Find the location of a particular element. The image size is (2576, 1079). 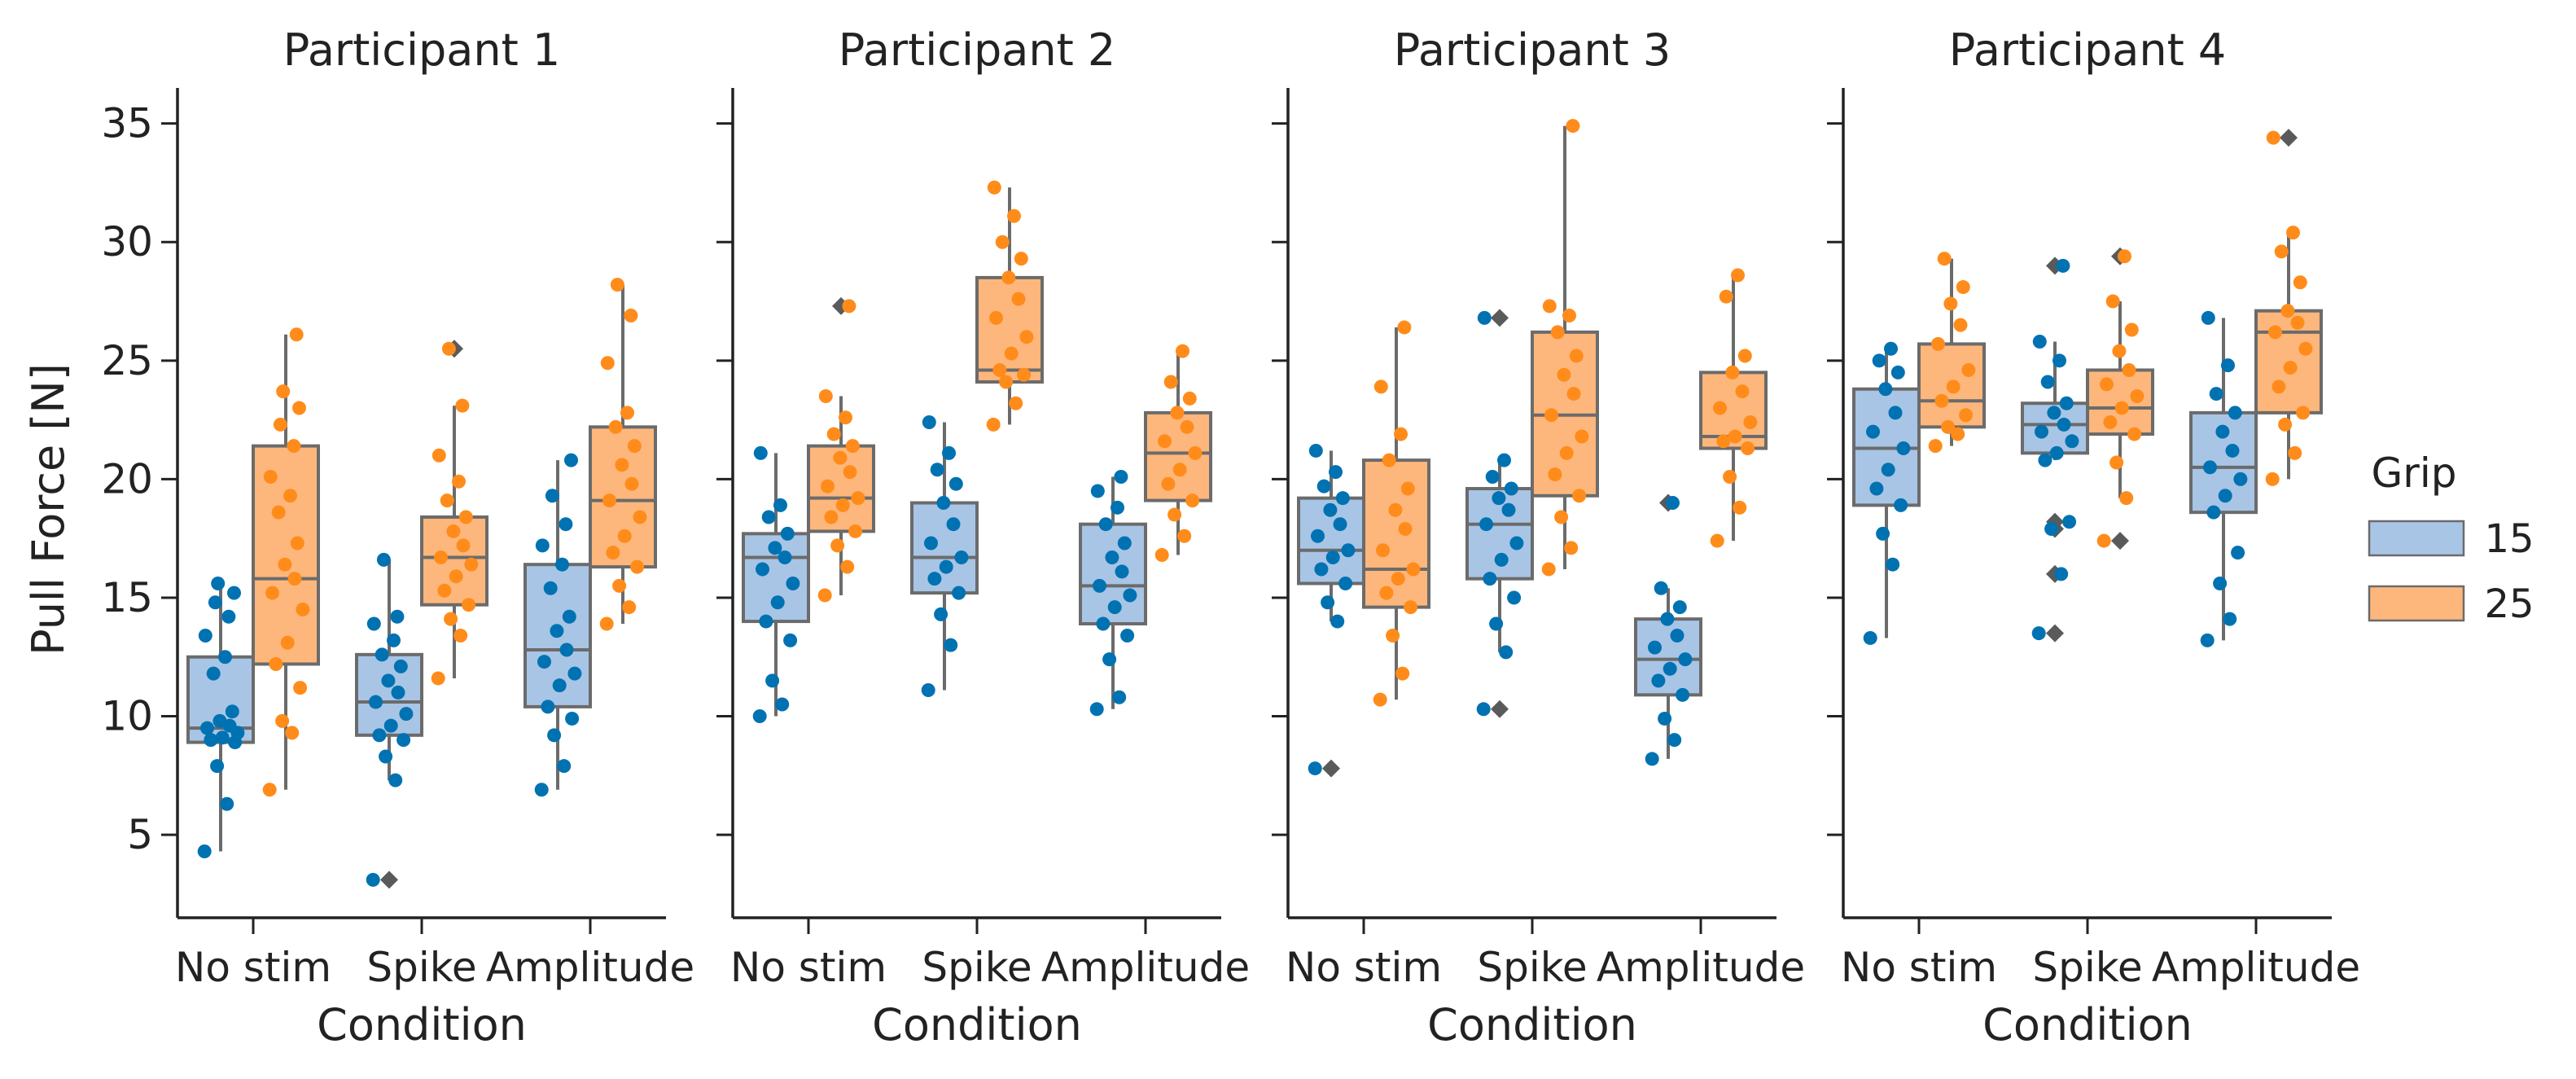

x-tick-label: Amplitude is located at coordinates (1145, 967).